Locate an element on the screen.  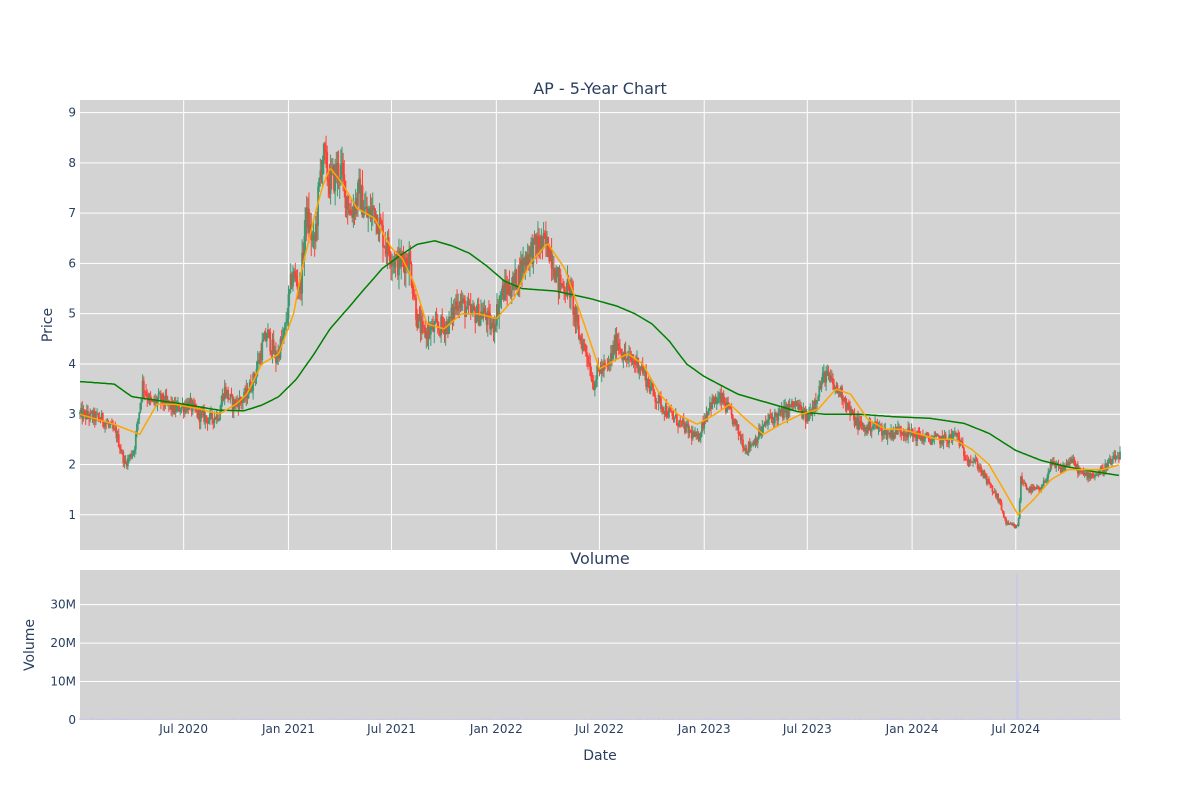
price-y-tick-label: 8 is located at coordinates (72, 163).